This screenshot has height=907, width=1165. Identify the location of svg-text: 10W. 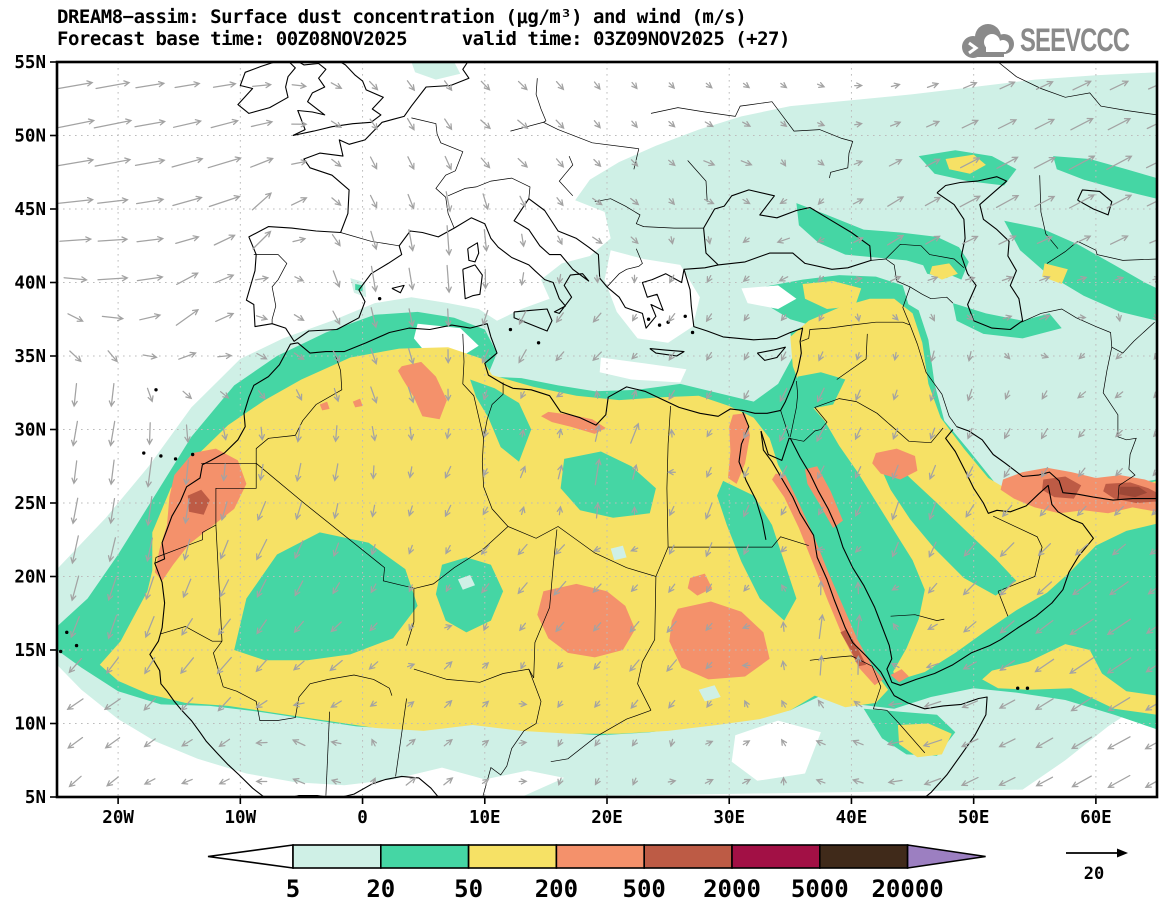
(241, 818).